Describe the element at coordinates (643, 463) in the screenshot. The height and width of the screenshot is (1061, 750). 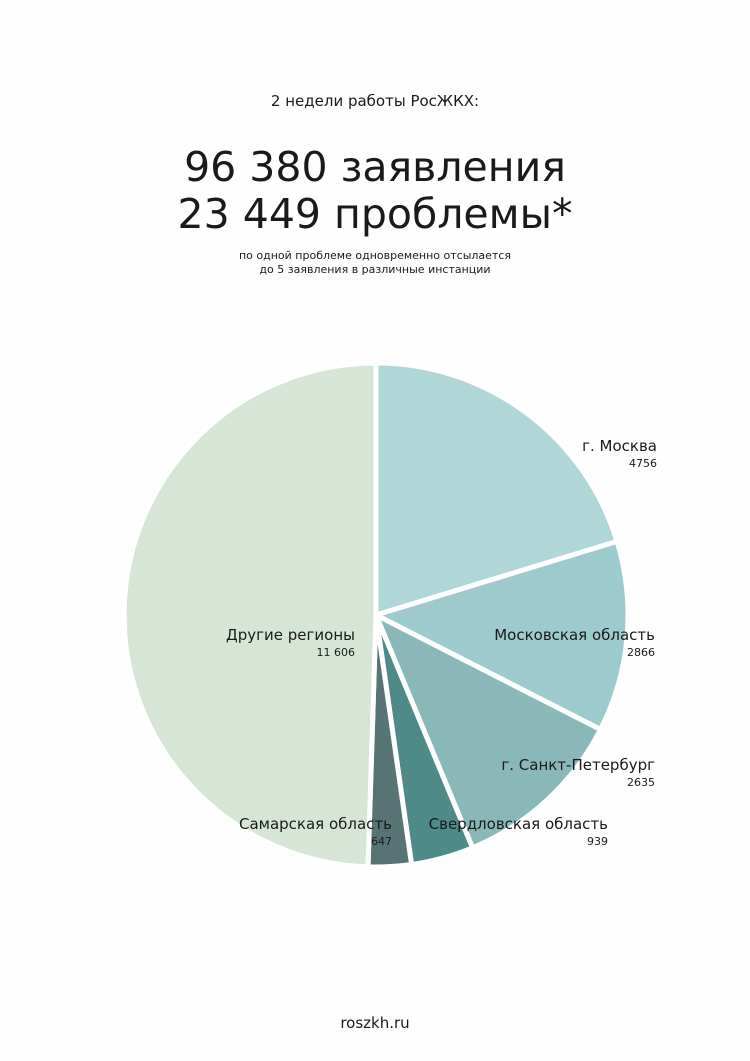
I see `slice-value-1: 4756` at that location.